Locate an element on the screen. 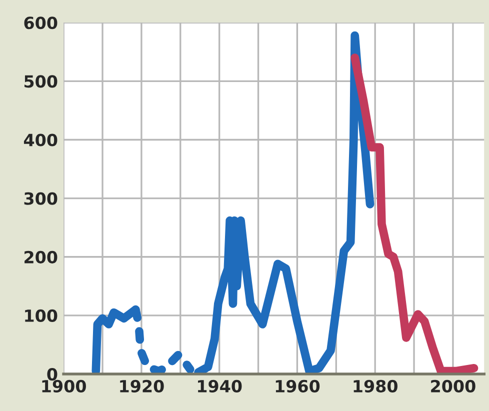  y-tick-label: 100 is located at coordinates (41, 315).